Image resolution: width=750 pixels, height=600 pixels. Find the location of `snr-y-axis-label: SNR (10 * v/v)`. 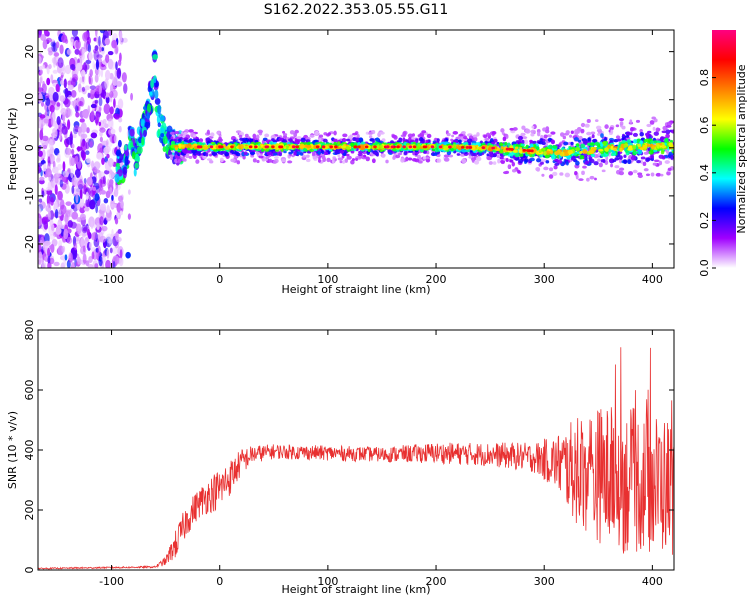

snr-y-axis-label: SNR (10 * v/v) is located at coordinates (12, 450).